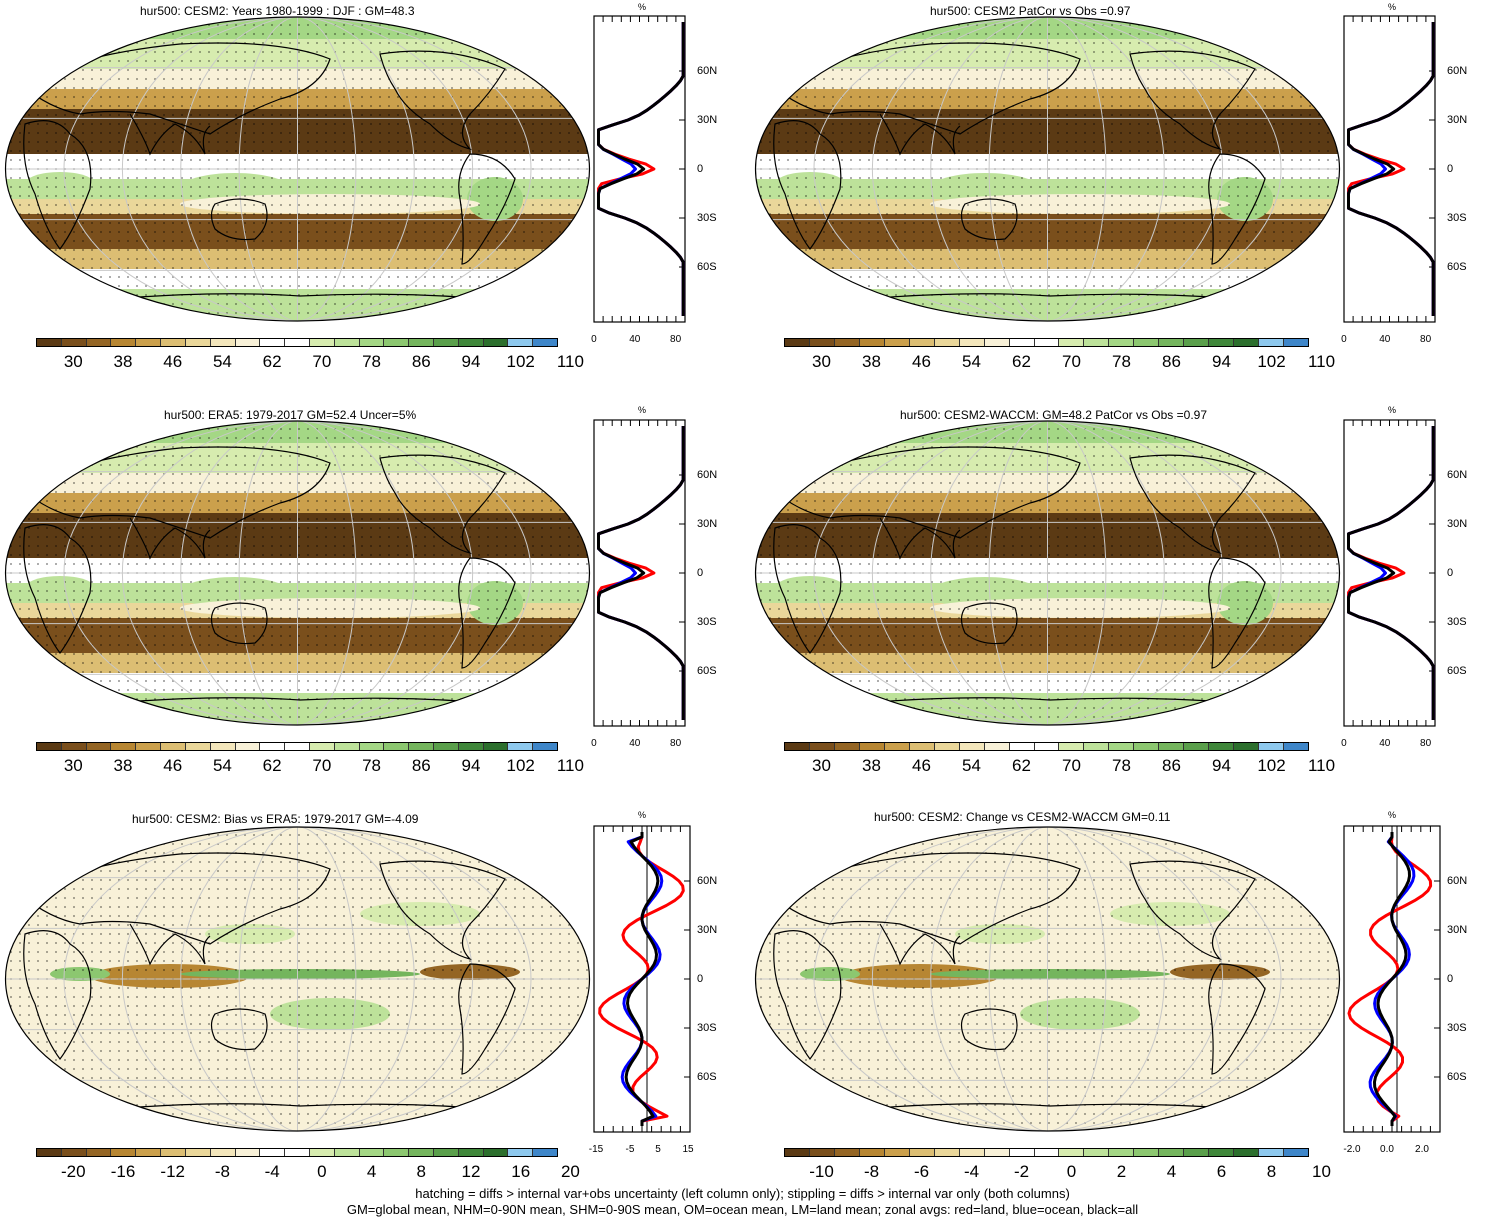 The image size is (1485, 1218). What do you see at coordinates (421, 1171) in the screenshot?
I see `colorbar-label: 8` at bounding box center [421, 1171].